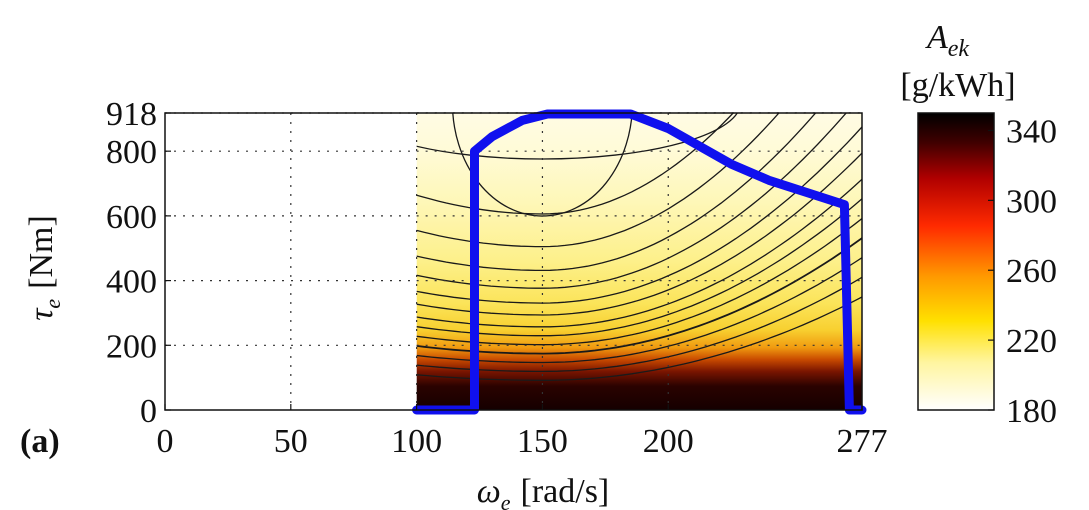  Describe the element at coordinates (957, 85) in the screenshot. I see `colorbar-unit: [g/kWh]` at that location.